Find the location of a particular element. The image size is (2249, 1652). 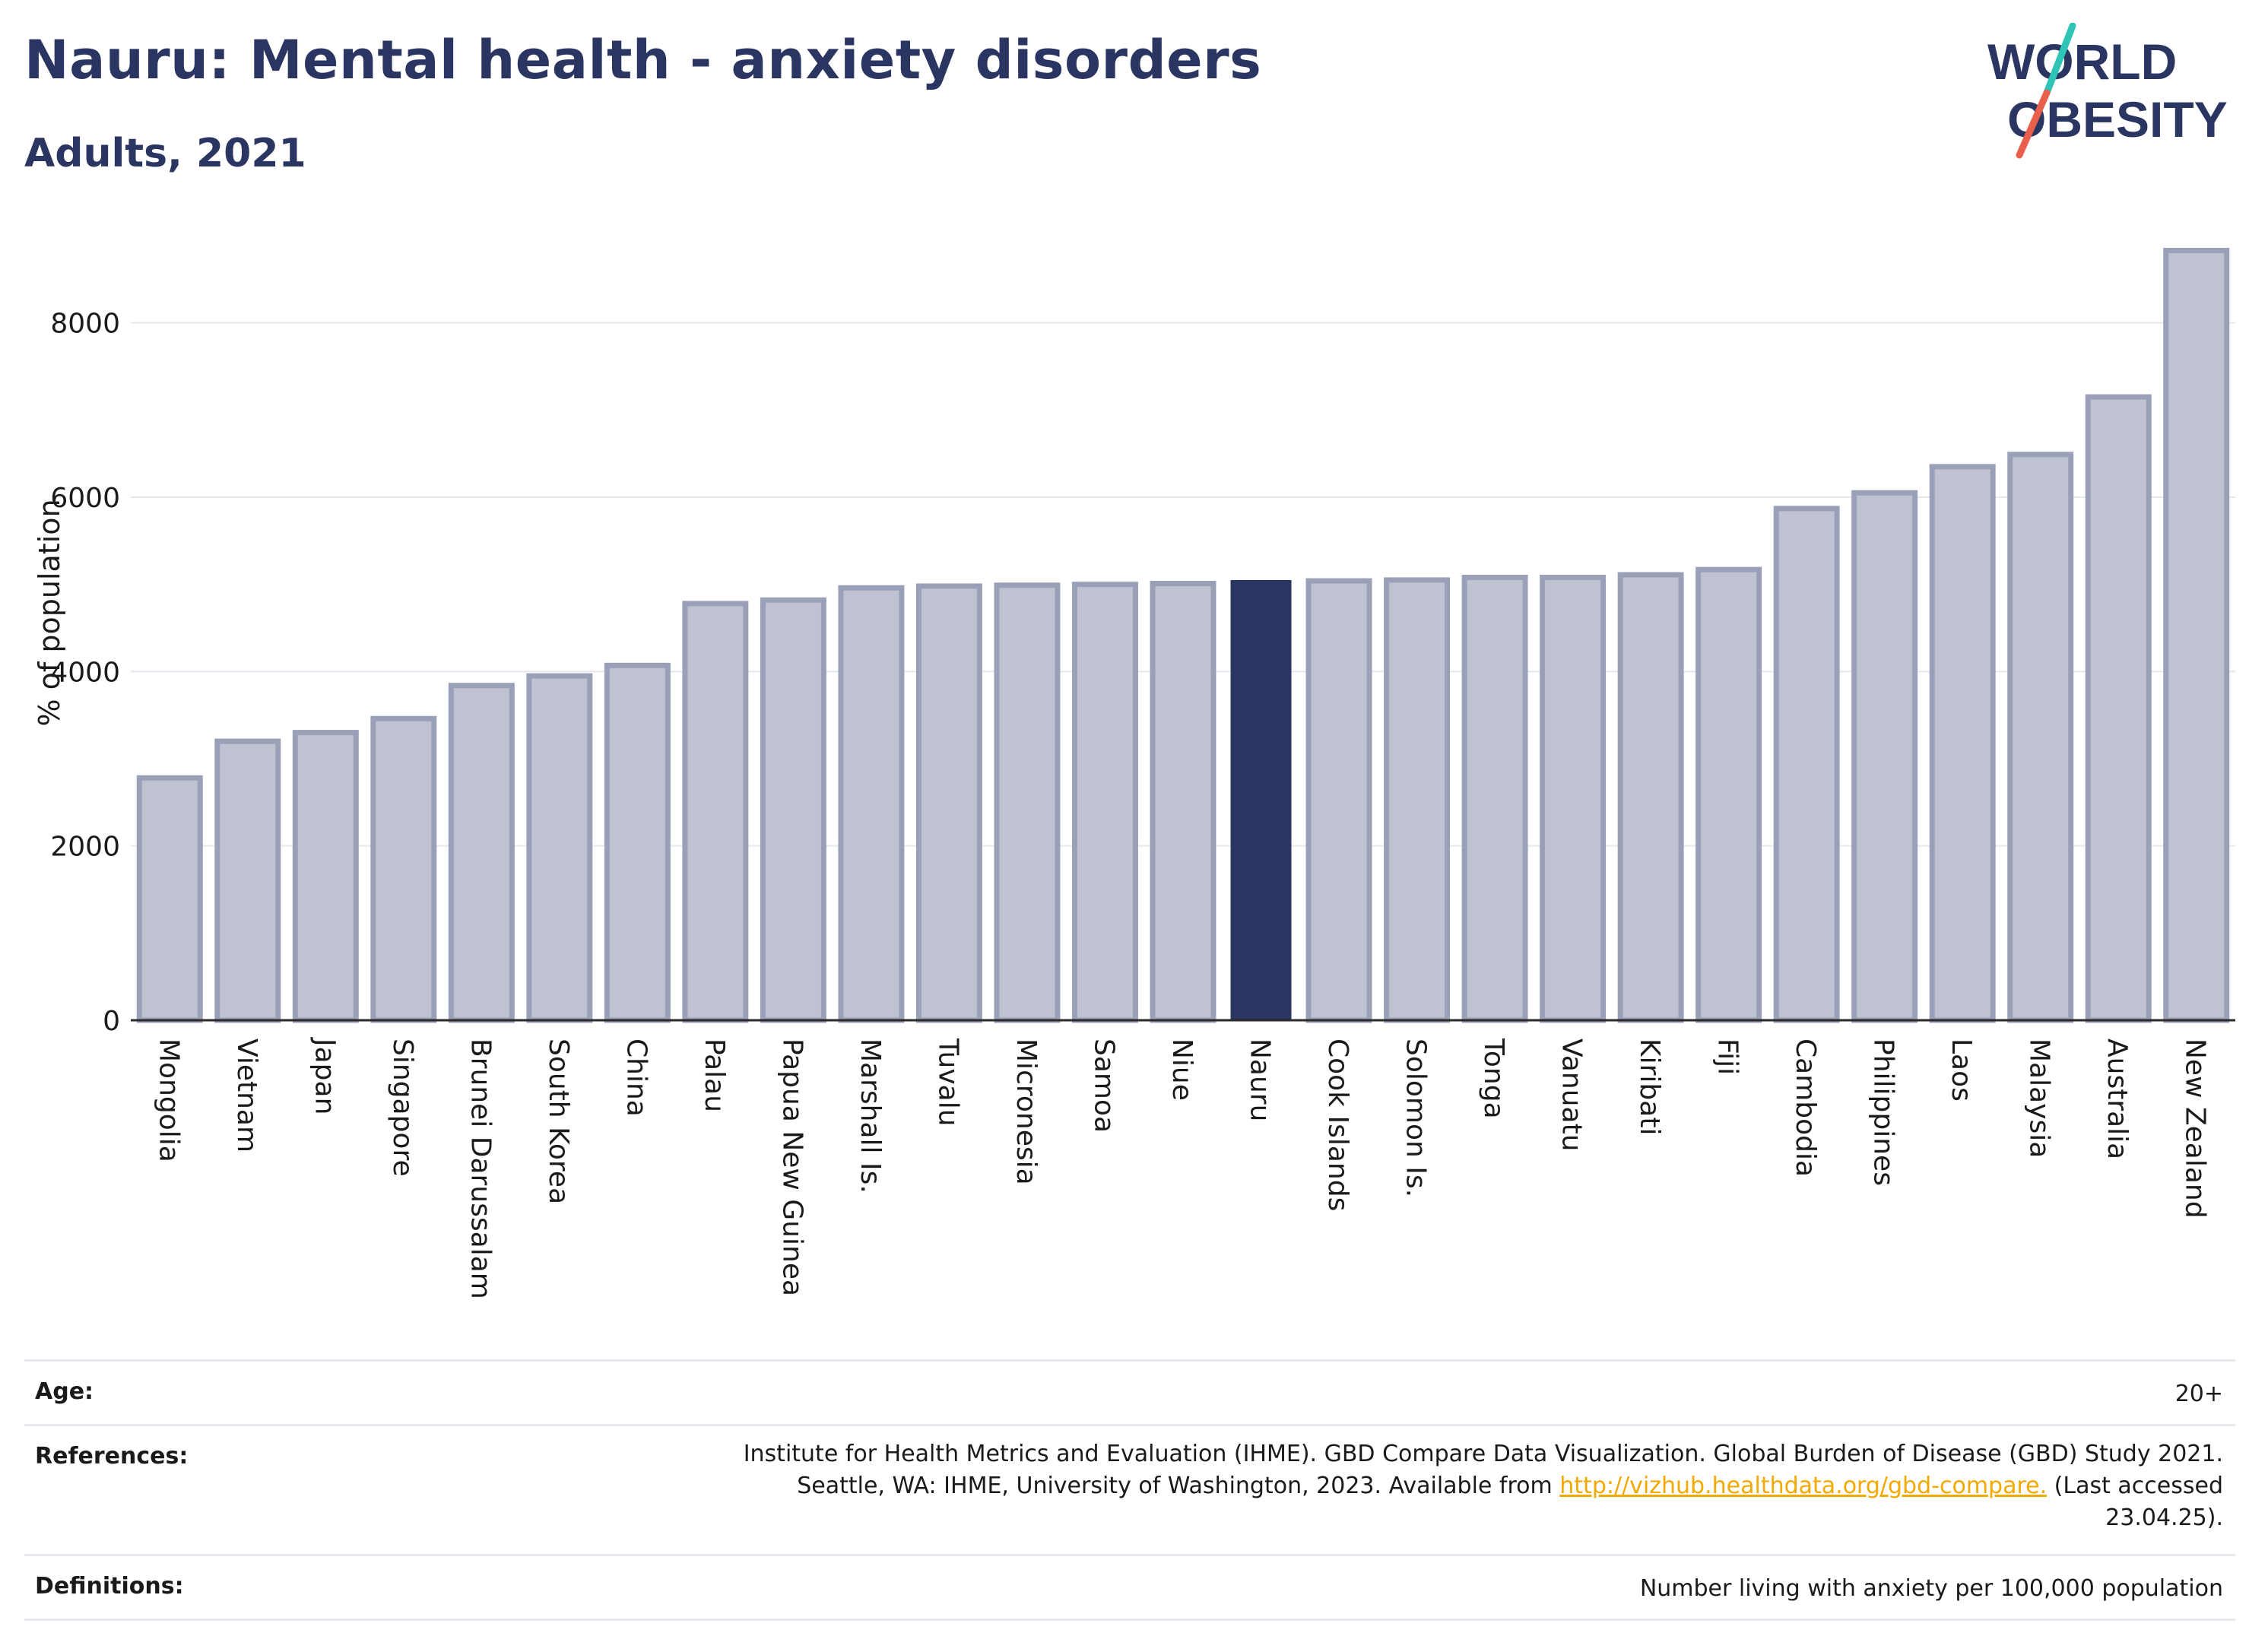

bar-malaysia is located at coordinates (2040, 737).